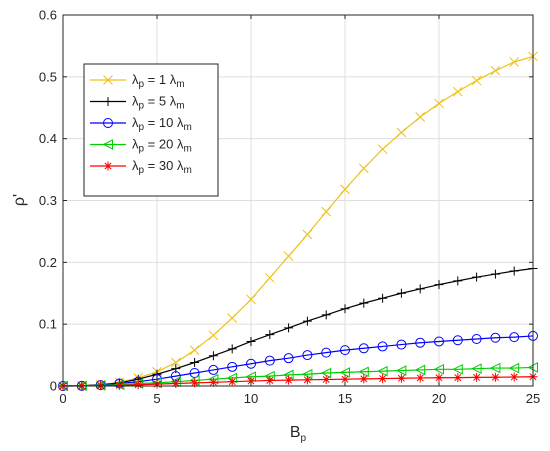 This screenshot has height=451, width=550. What do you see at coordinates (48, 15) in the screenshot?
I see `y-tick-label: 0.6` at bounding box center [48, 15].